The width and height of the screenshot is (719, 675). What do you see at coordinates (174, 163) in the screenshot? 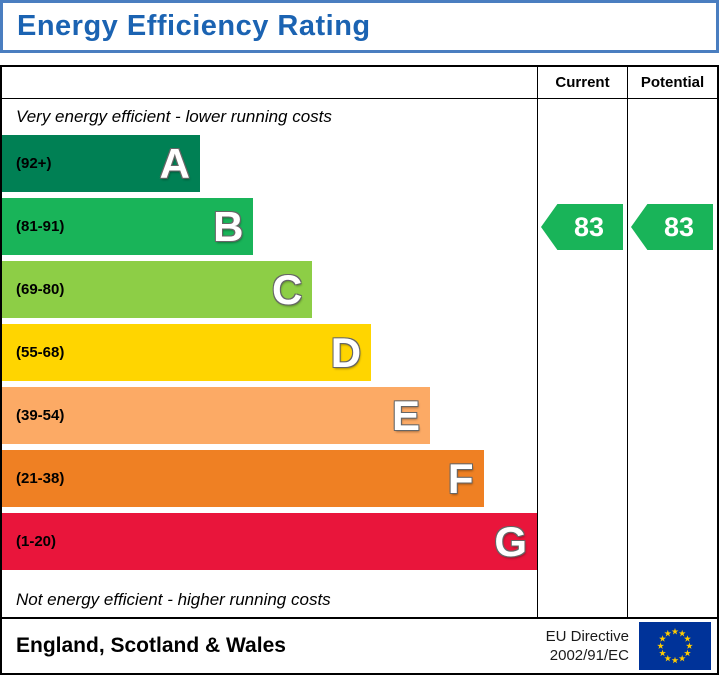
I see `band-letter: A` at bounding box center [174, 163].